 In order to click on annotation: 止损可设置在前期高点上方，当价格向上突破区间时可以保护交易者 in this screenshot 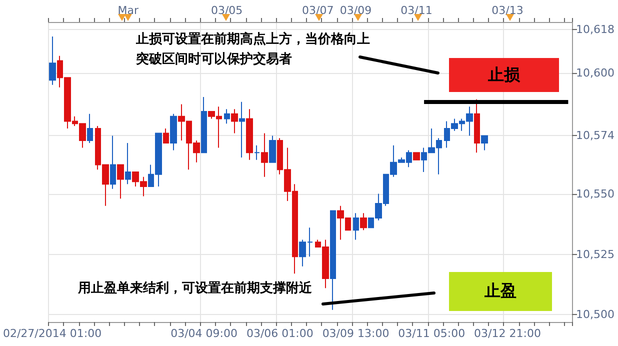, I will do `click(253, 49)`.